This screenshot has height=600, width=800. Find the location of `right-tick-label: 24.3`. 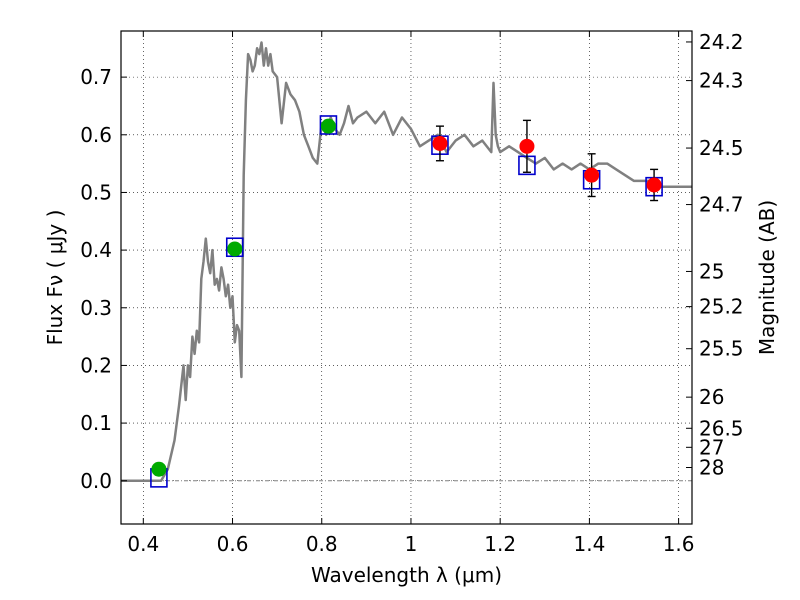

right-tick-label: 24.3 is located at coordinates (721, 81).